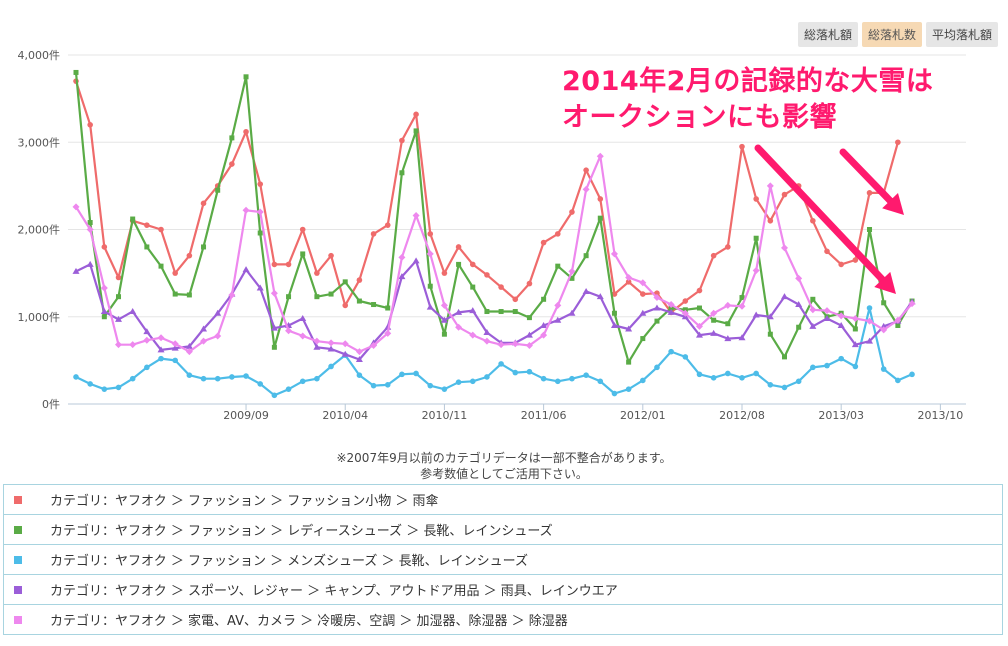 The width and height of the screenshot is (1008, 646). Describe the element at coordinates (747, 100) in the screenshot. I see `annotation-text: 2014年2月の記録的な大雪は オークションにも影響` at that location.